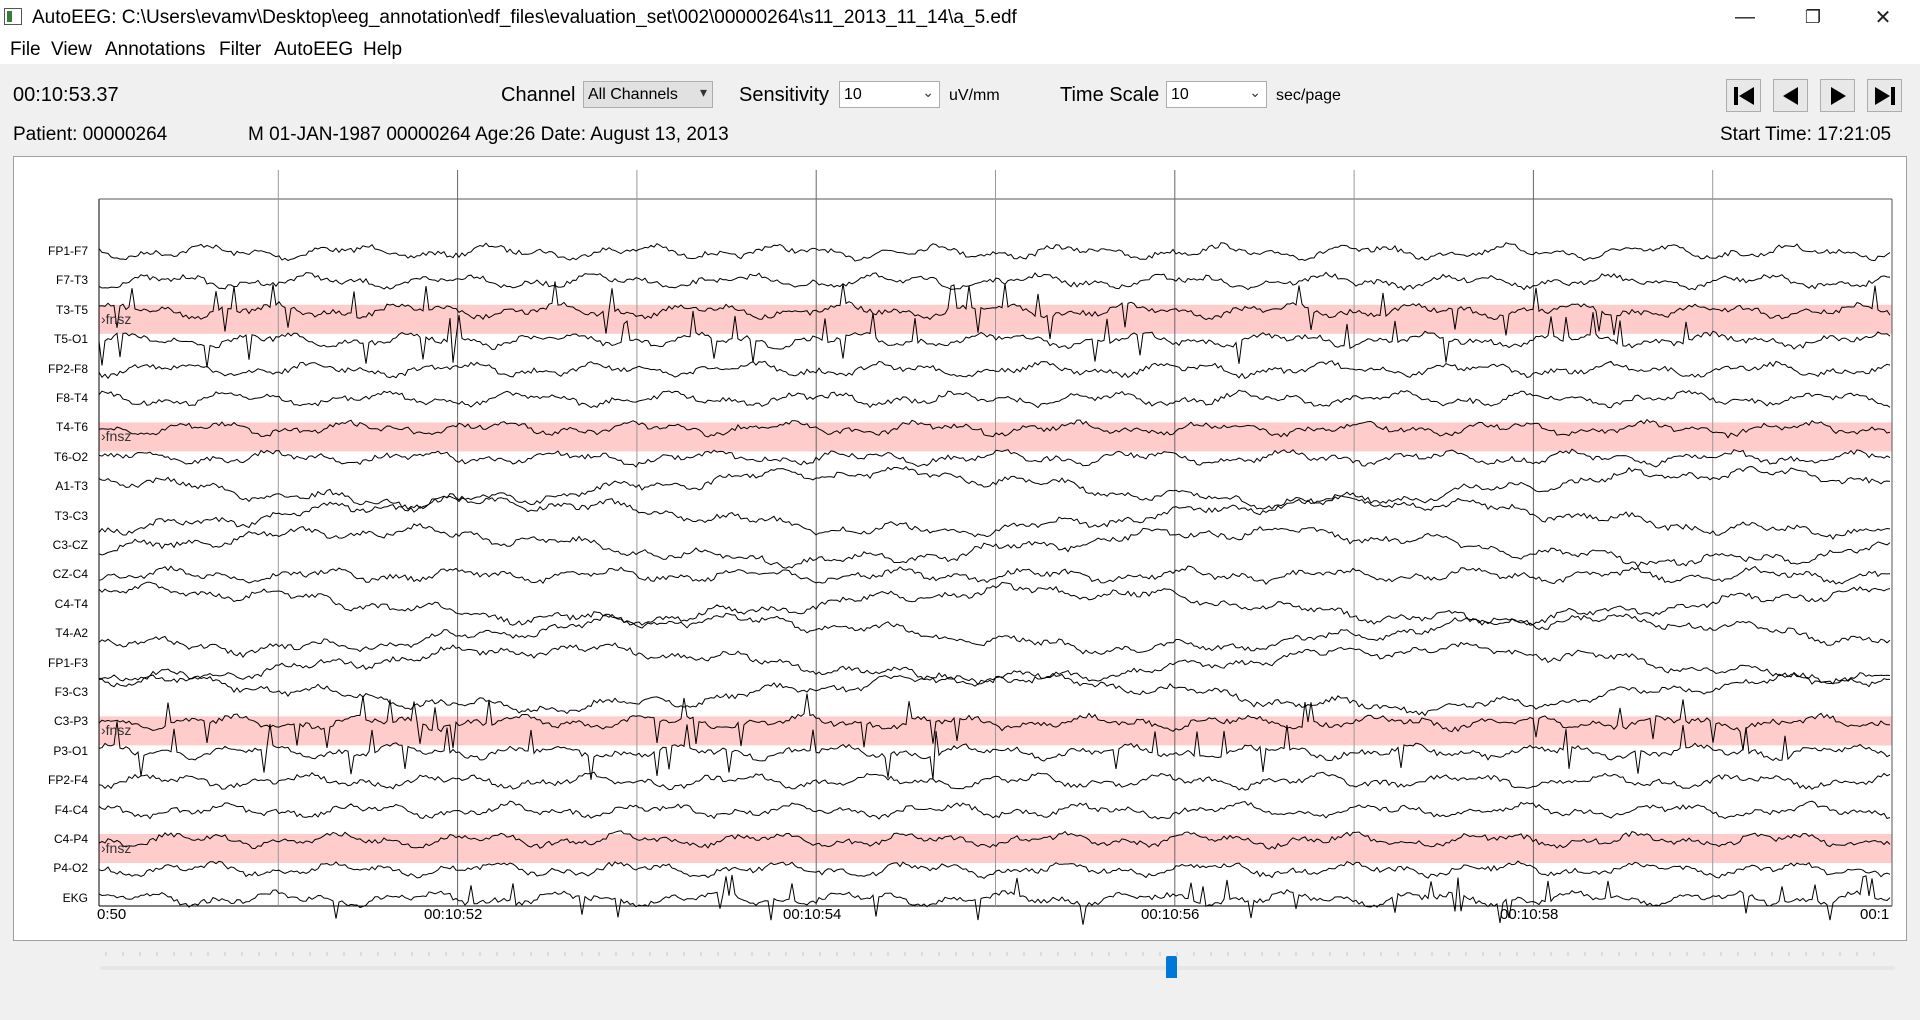  I want to click on skip-to-end-button, so click(1884, 95).